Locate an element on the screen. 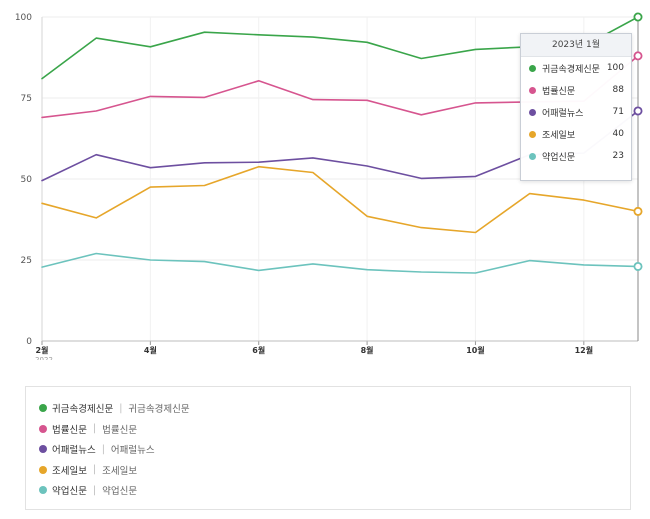 The width and height of the screenshot is (650, 519). x-tick-label: 4월 is located at coordinates (150, 350).